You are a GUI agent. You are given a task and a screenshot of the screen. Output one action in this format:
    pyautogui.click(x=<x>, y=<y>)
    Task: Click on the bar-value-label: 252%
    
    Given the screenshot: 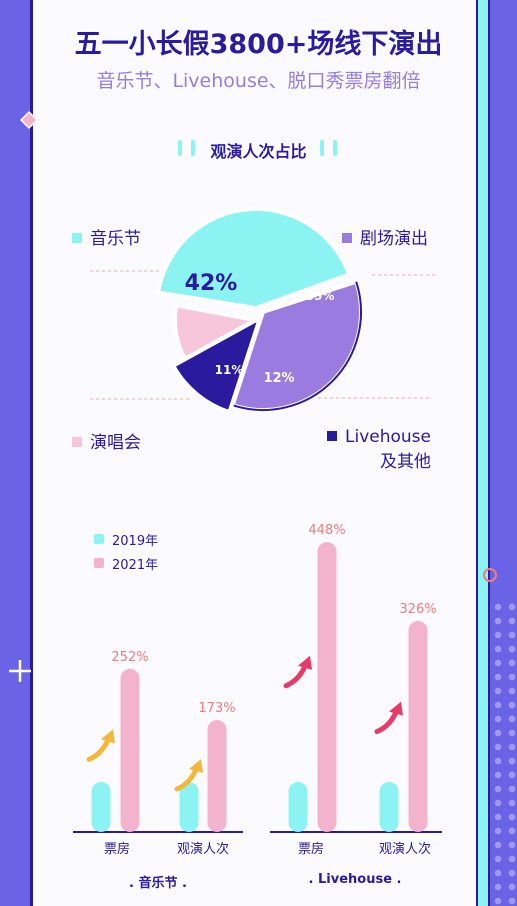 What is the action you would take?
    pyautogui.click(x=129, y=657)
    